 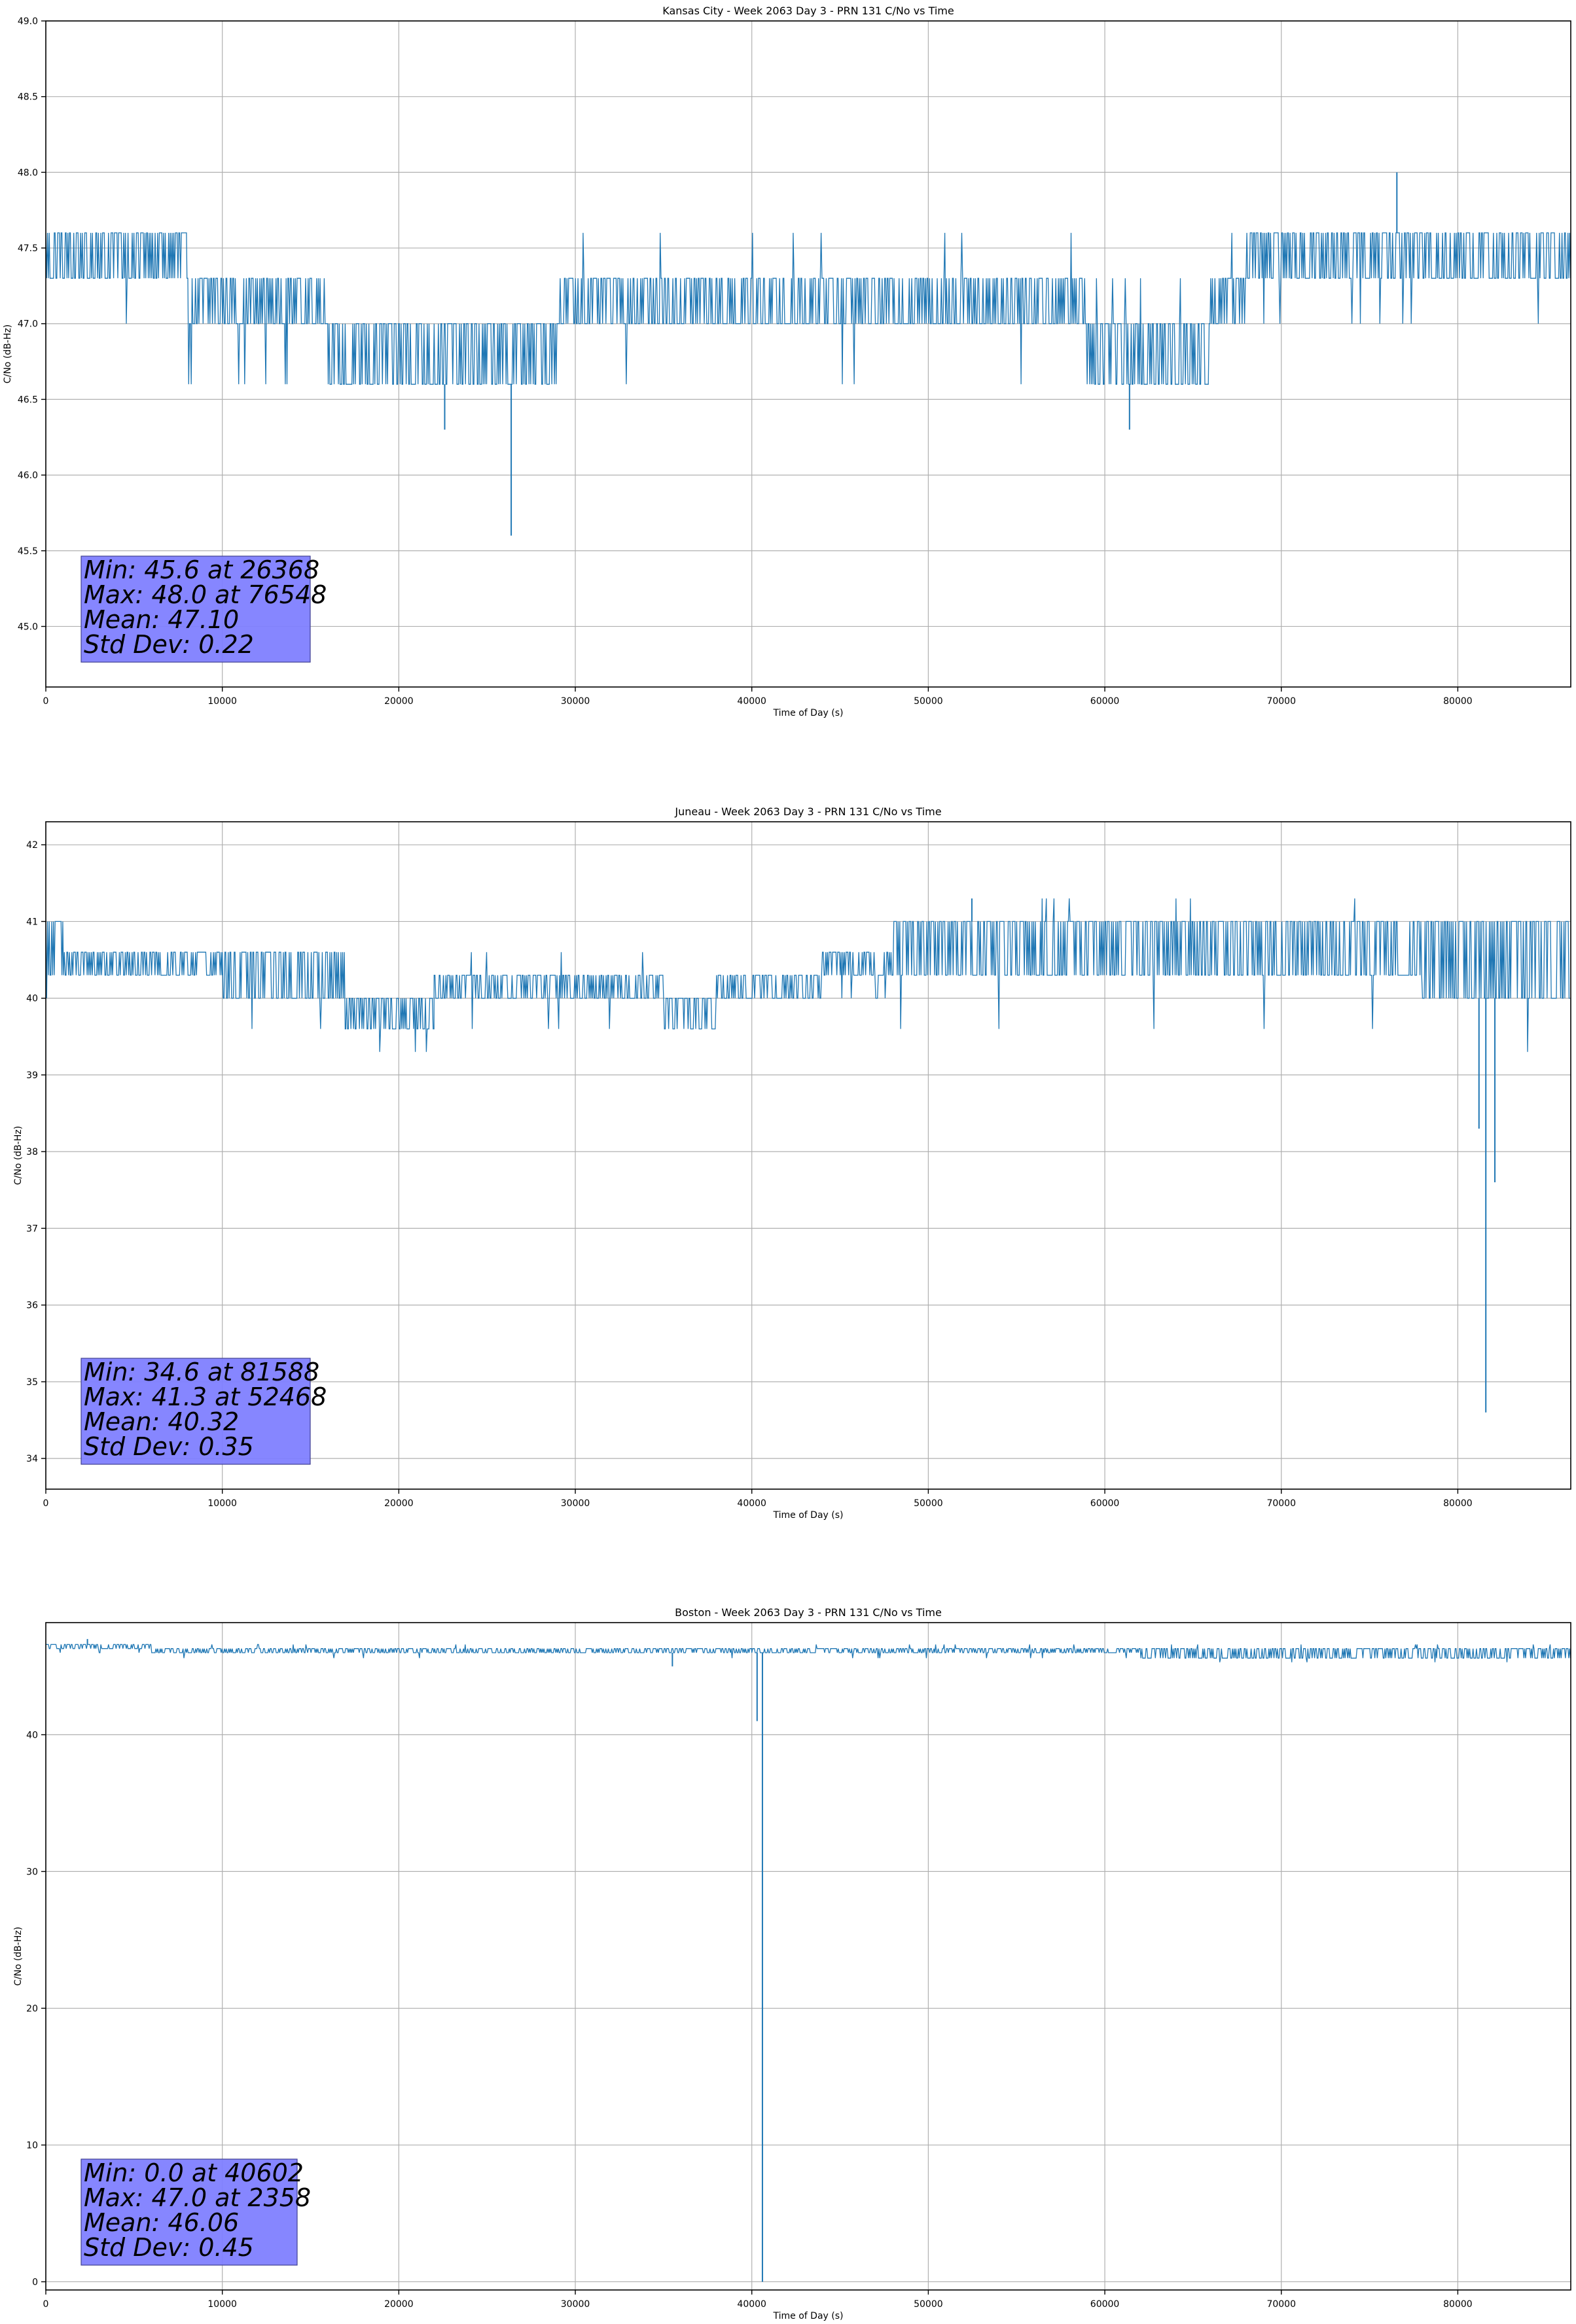 I want to click on y-tick-label: 45.5, so click(x=28, y=551).